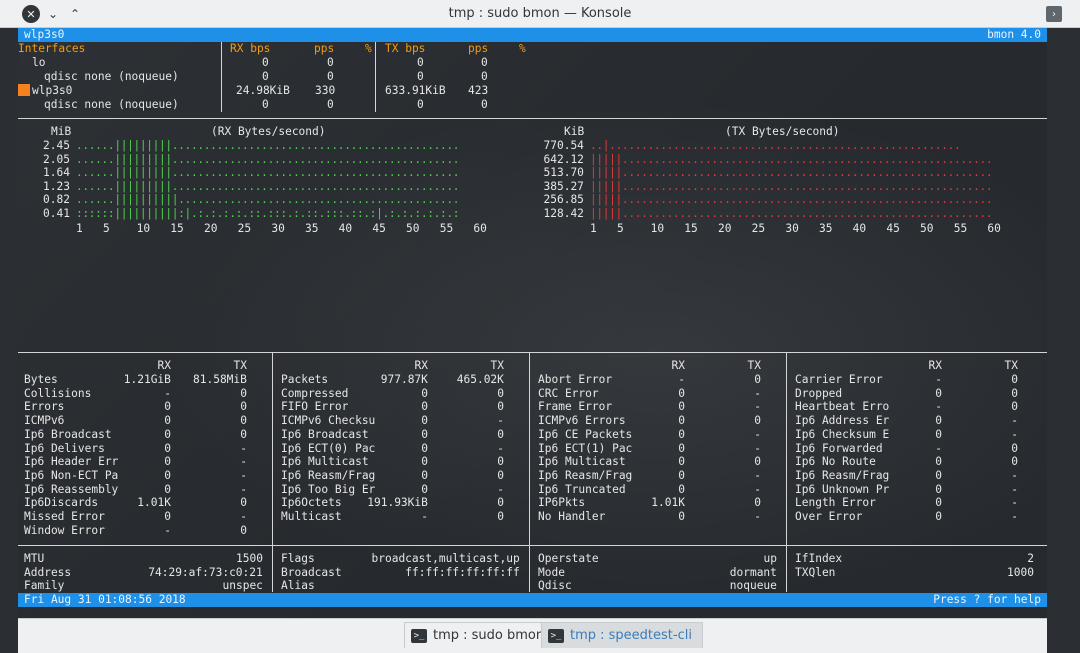  Describe the element at coordinates (24, 90) in the screenshot. I see `selection-marker` at that location.